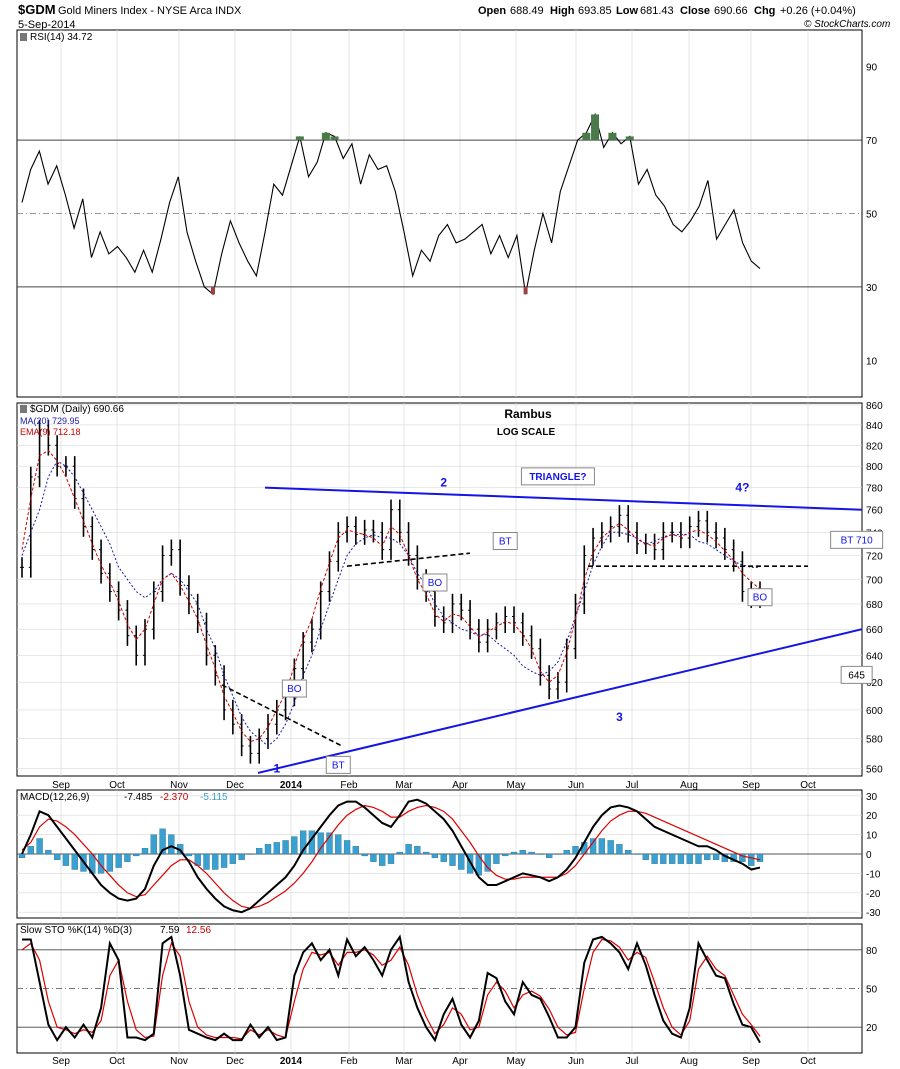 The image size is (900, 1069). What do you see at coordinates (77, 409) in the screenshot?
I see `price-label: $GDM (Daily) 690.66` at bounding box center [77, 409].